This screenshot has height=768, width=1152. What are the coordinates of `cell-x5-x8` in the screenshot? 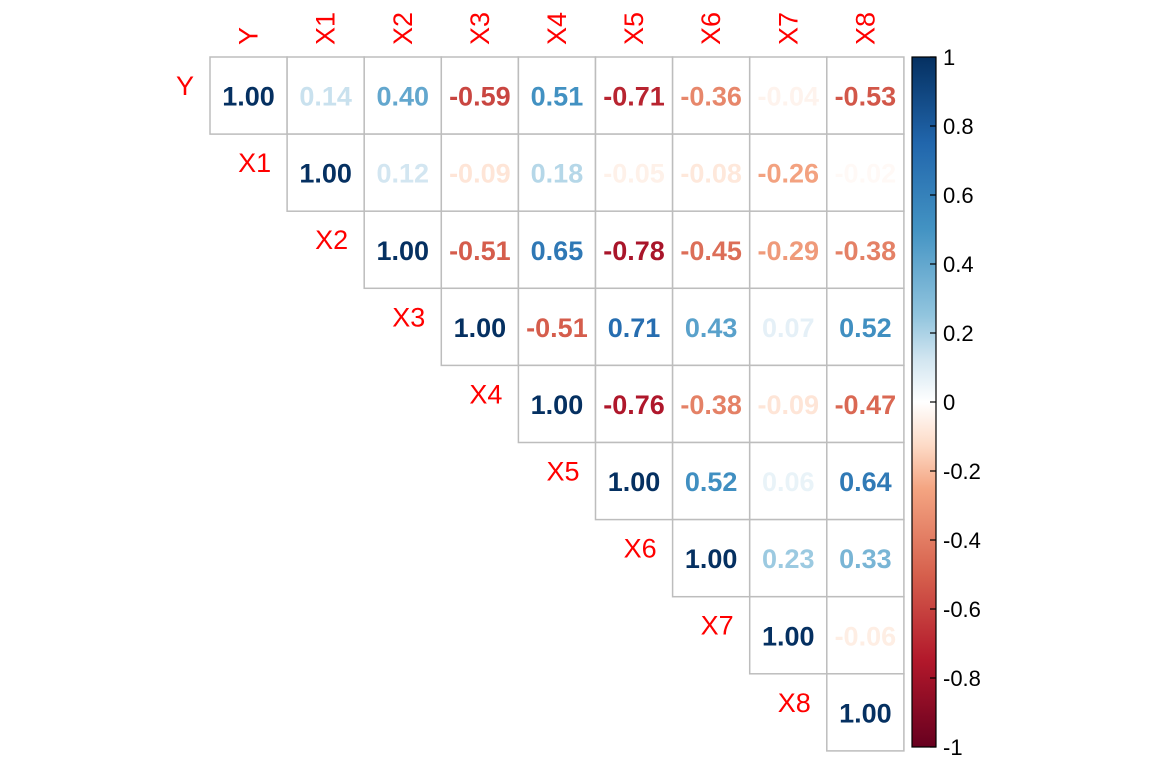 It's located at (865, 481).